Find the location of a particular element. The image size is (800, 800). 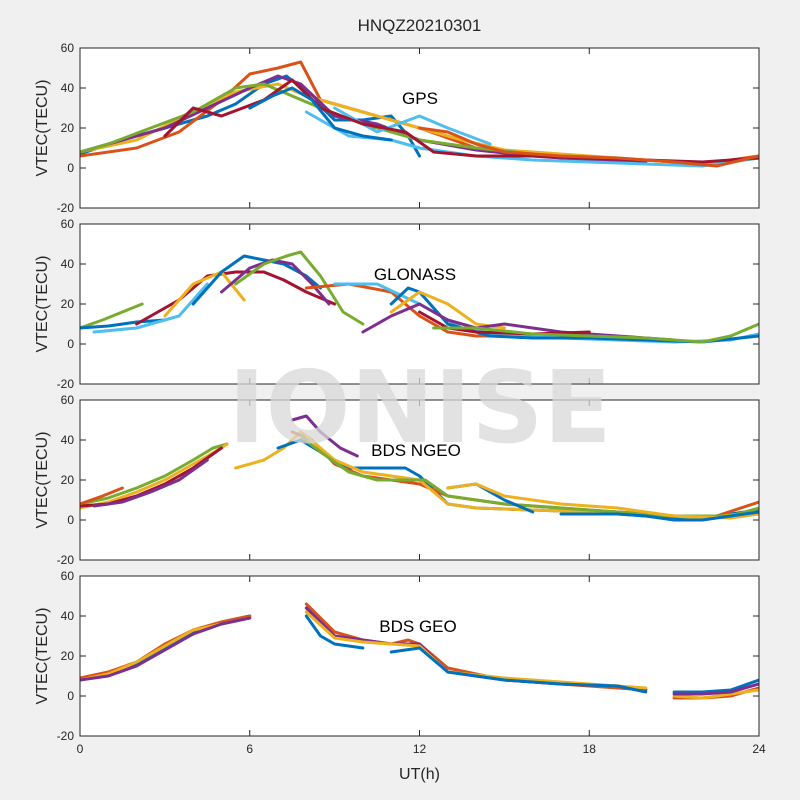

watermark-text: IONISE is located at coordinates (419, 407).